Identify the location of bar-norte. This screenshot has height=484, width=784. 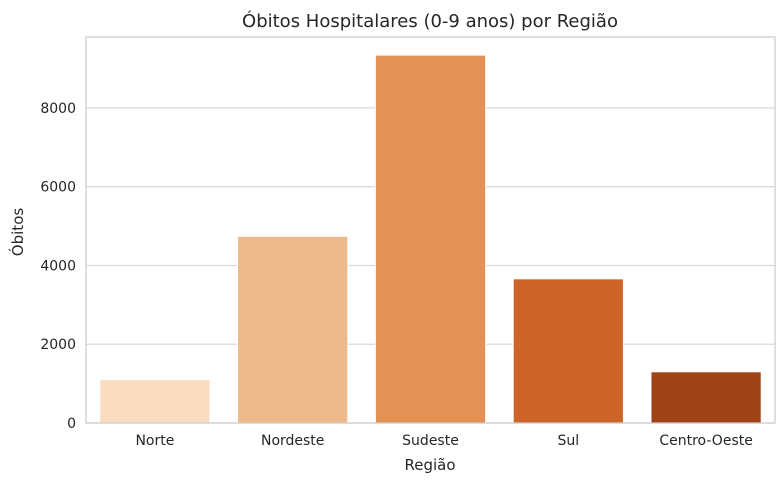
(155, 401).